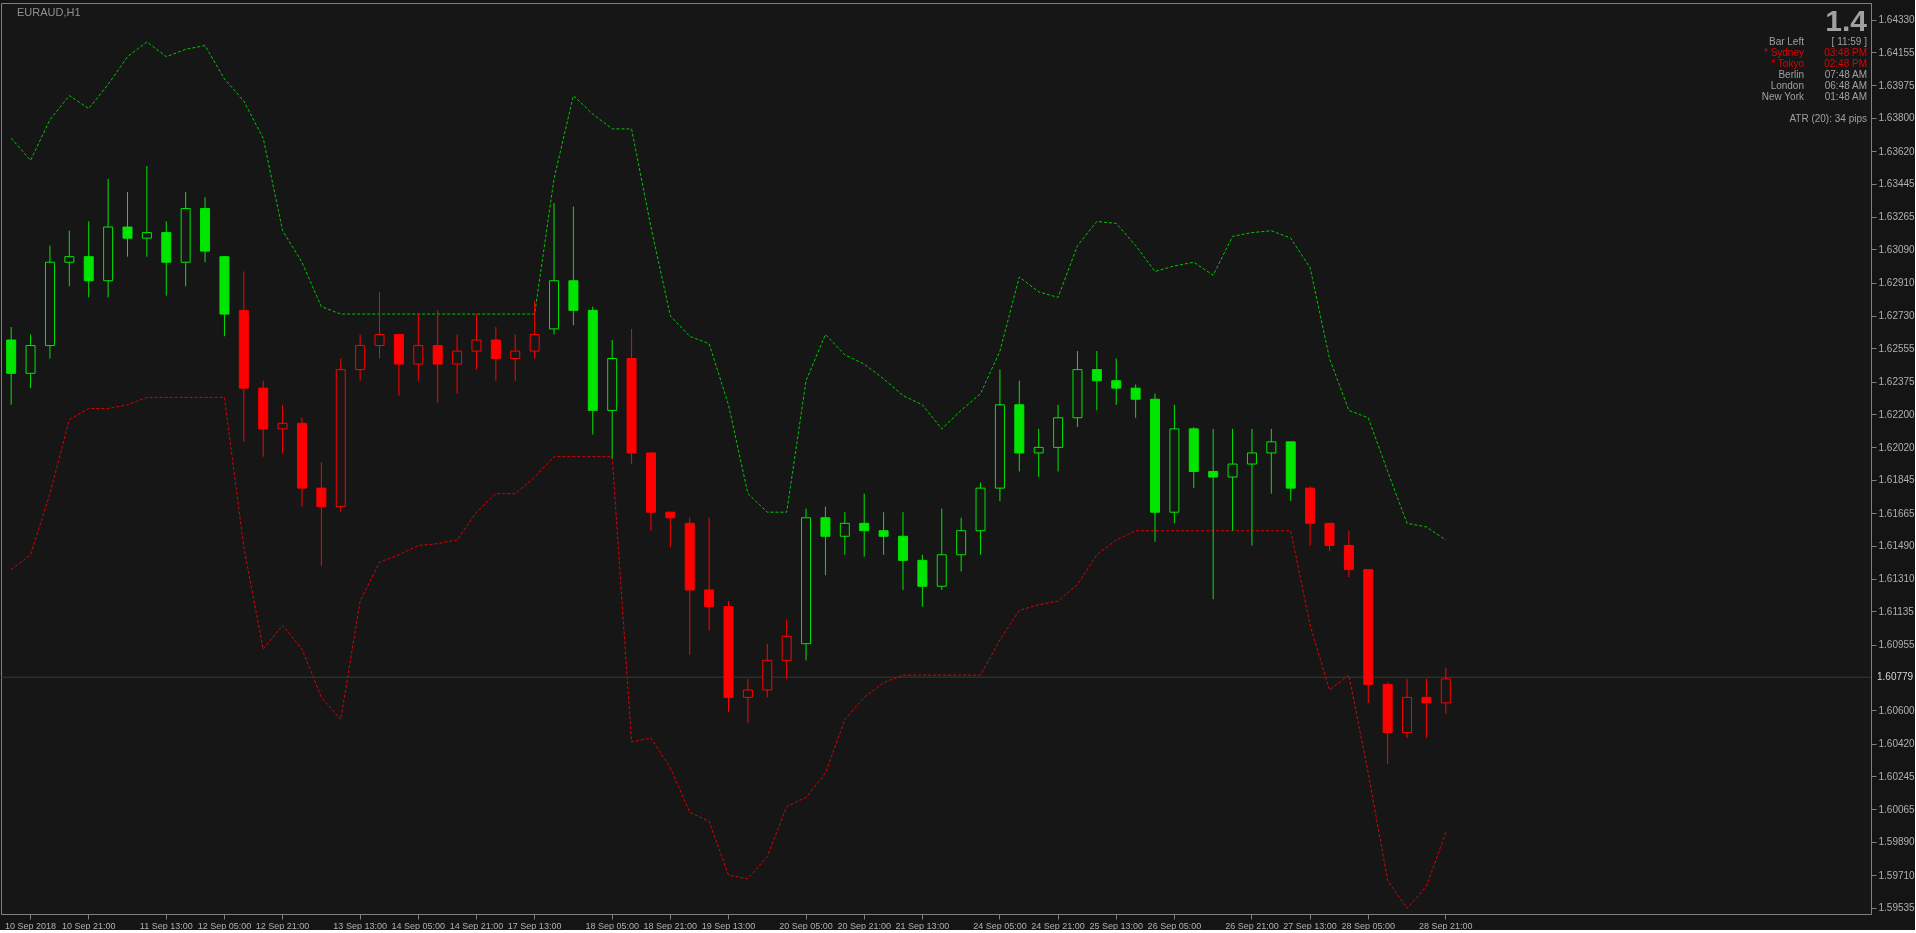 This screenshot has width=1916, height=933. I want to click on x-tick-label: 10 Sep 2018, so click(31, 925).